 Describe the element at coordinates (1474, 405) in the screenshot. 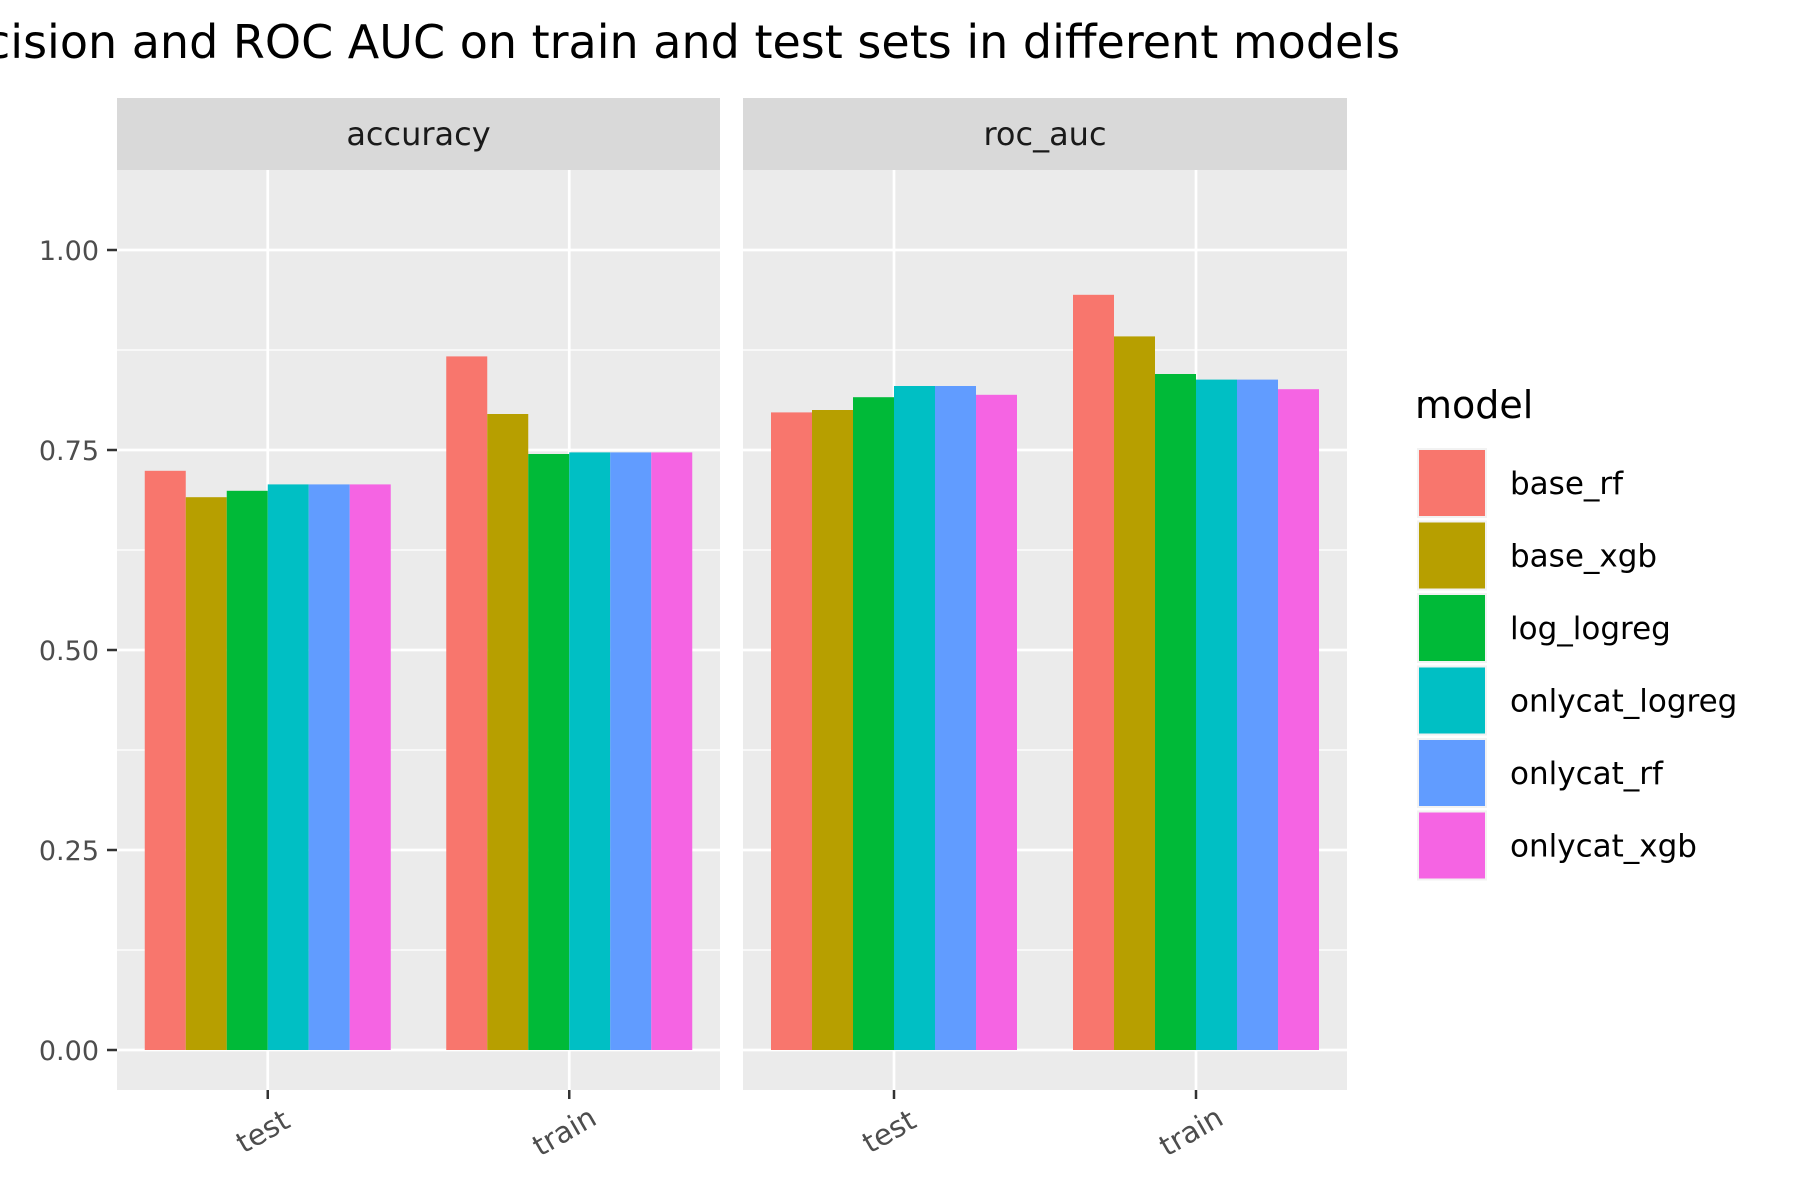

I see `legend-title: model` at that location.